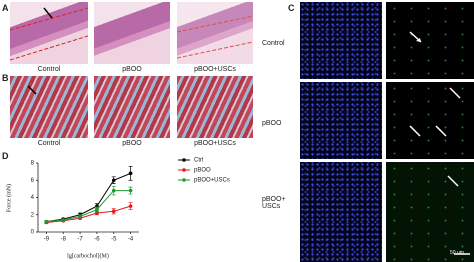  Describe the element at coordinates (5, 78) in the screenshot. I see `panel-label: B` at that location.